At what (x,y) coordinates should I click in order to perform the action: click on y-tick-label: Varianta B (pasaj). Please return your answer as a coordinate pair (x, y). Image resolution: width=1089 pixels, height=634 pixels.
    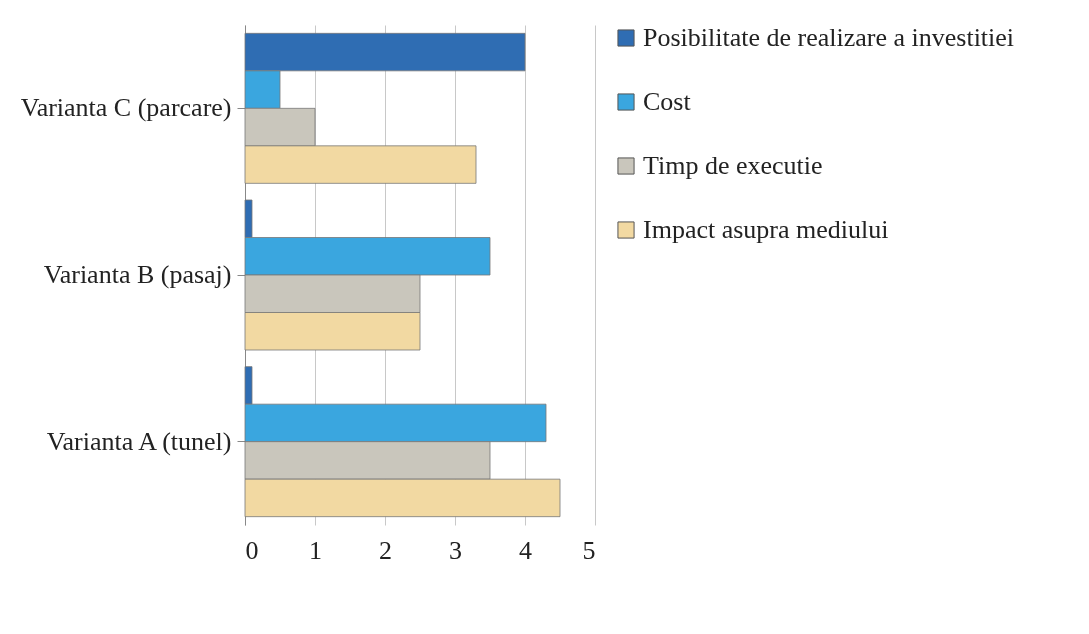
    Looking at the image, I should click on (137, 274).